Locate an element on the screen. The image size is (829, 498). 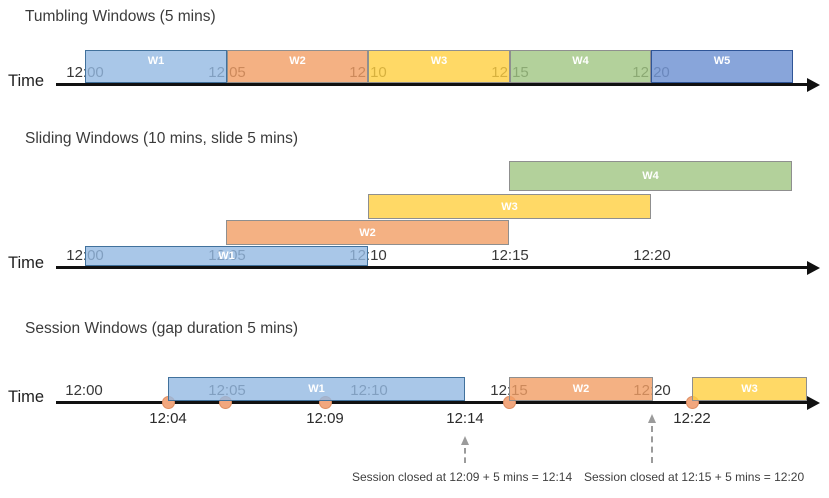
window-bar-w5: W5 is located at coordinates (722, 66).